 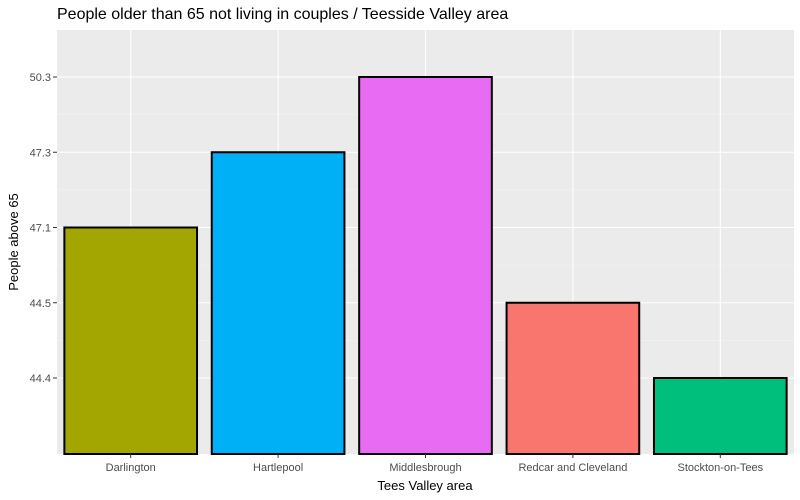 I want to click on y-axis: 50.3 47.3 47.1 44.5 44.4, so click(x=43, y=228).